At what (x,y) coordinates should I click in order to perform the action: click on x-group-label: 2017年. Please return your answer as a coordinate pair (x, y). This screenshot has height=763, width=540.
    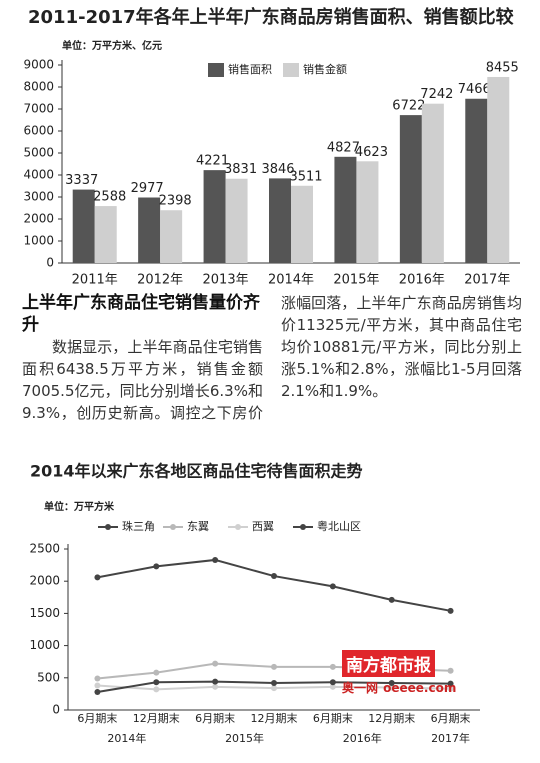
    Looking at the image, I should click on (450, 738).